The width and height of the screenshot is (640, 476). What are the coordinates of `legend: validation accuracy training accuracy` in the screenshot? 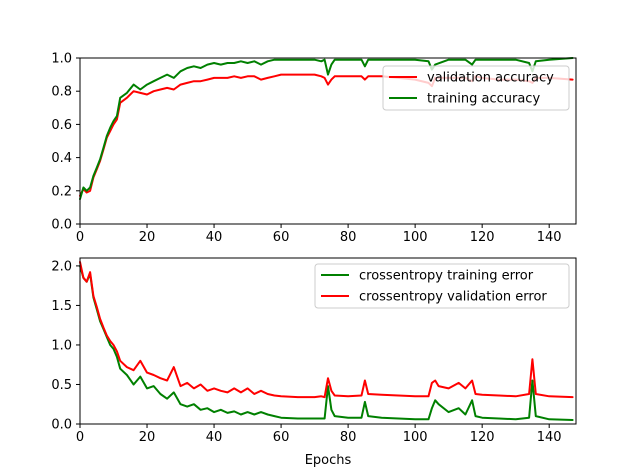 It's located at (476, 88).